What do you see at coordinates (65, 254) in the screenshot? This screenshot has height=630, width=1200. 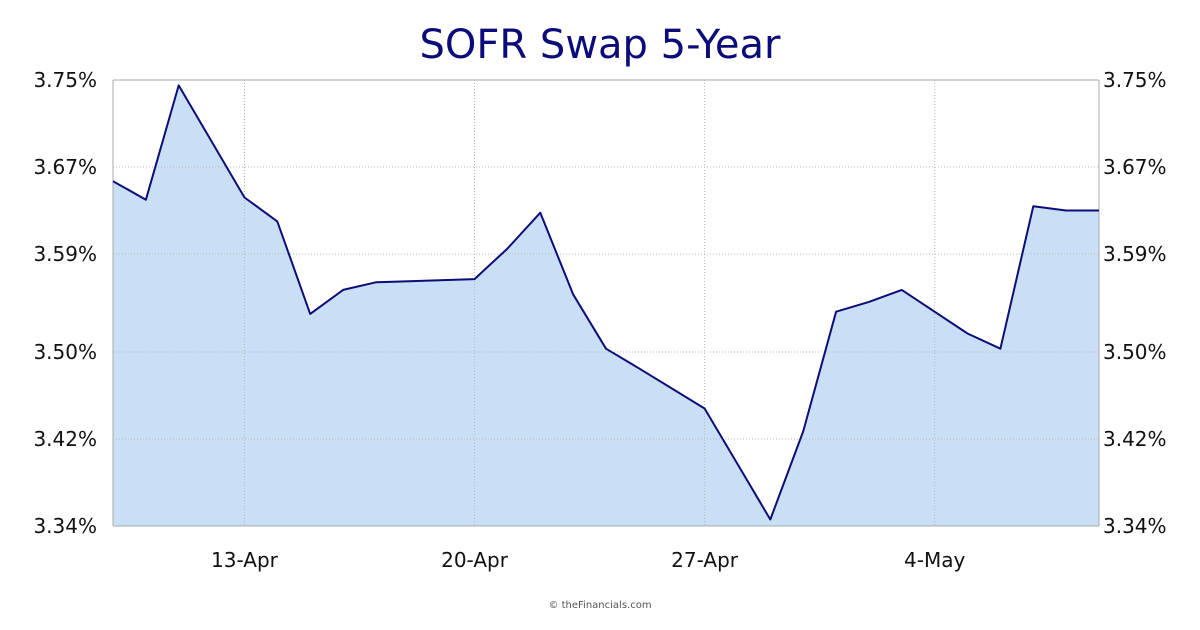 I see `y-tick-label-left: 3.59%` at bounding box center [65, 254].